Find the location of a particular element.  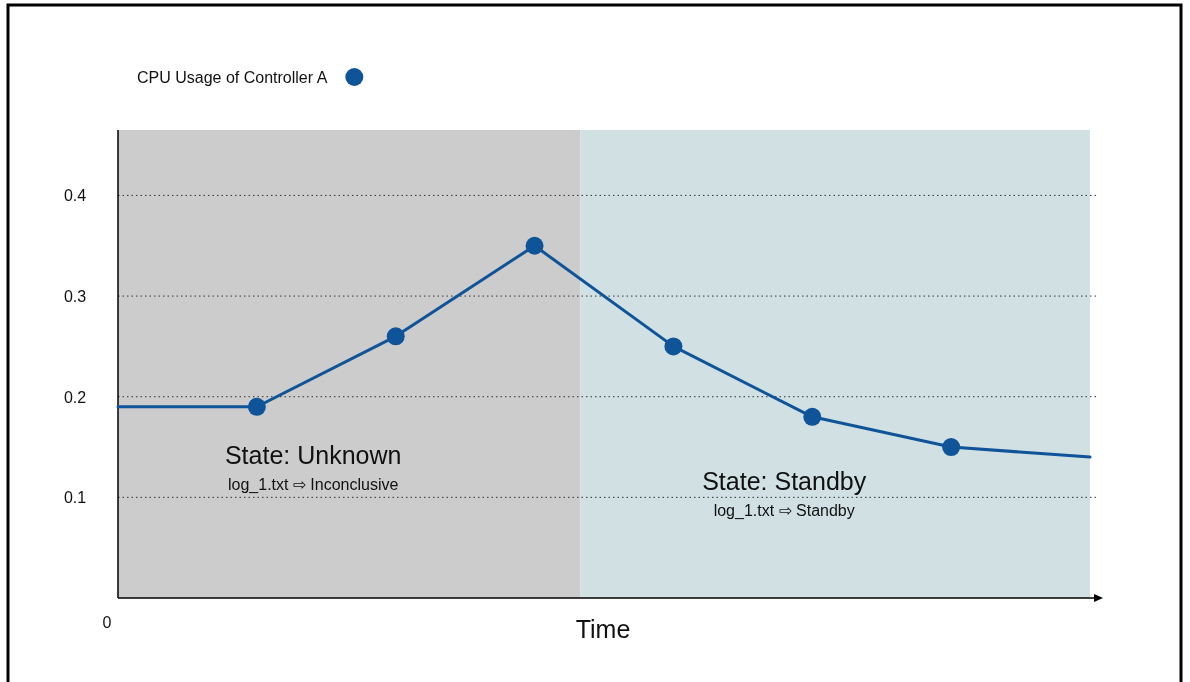

y-tick-label: 0.1 is located at coordinates (75, 498).